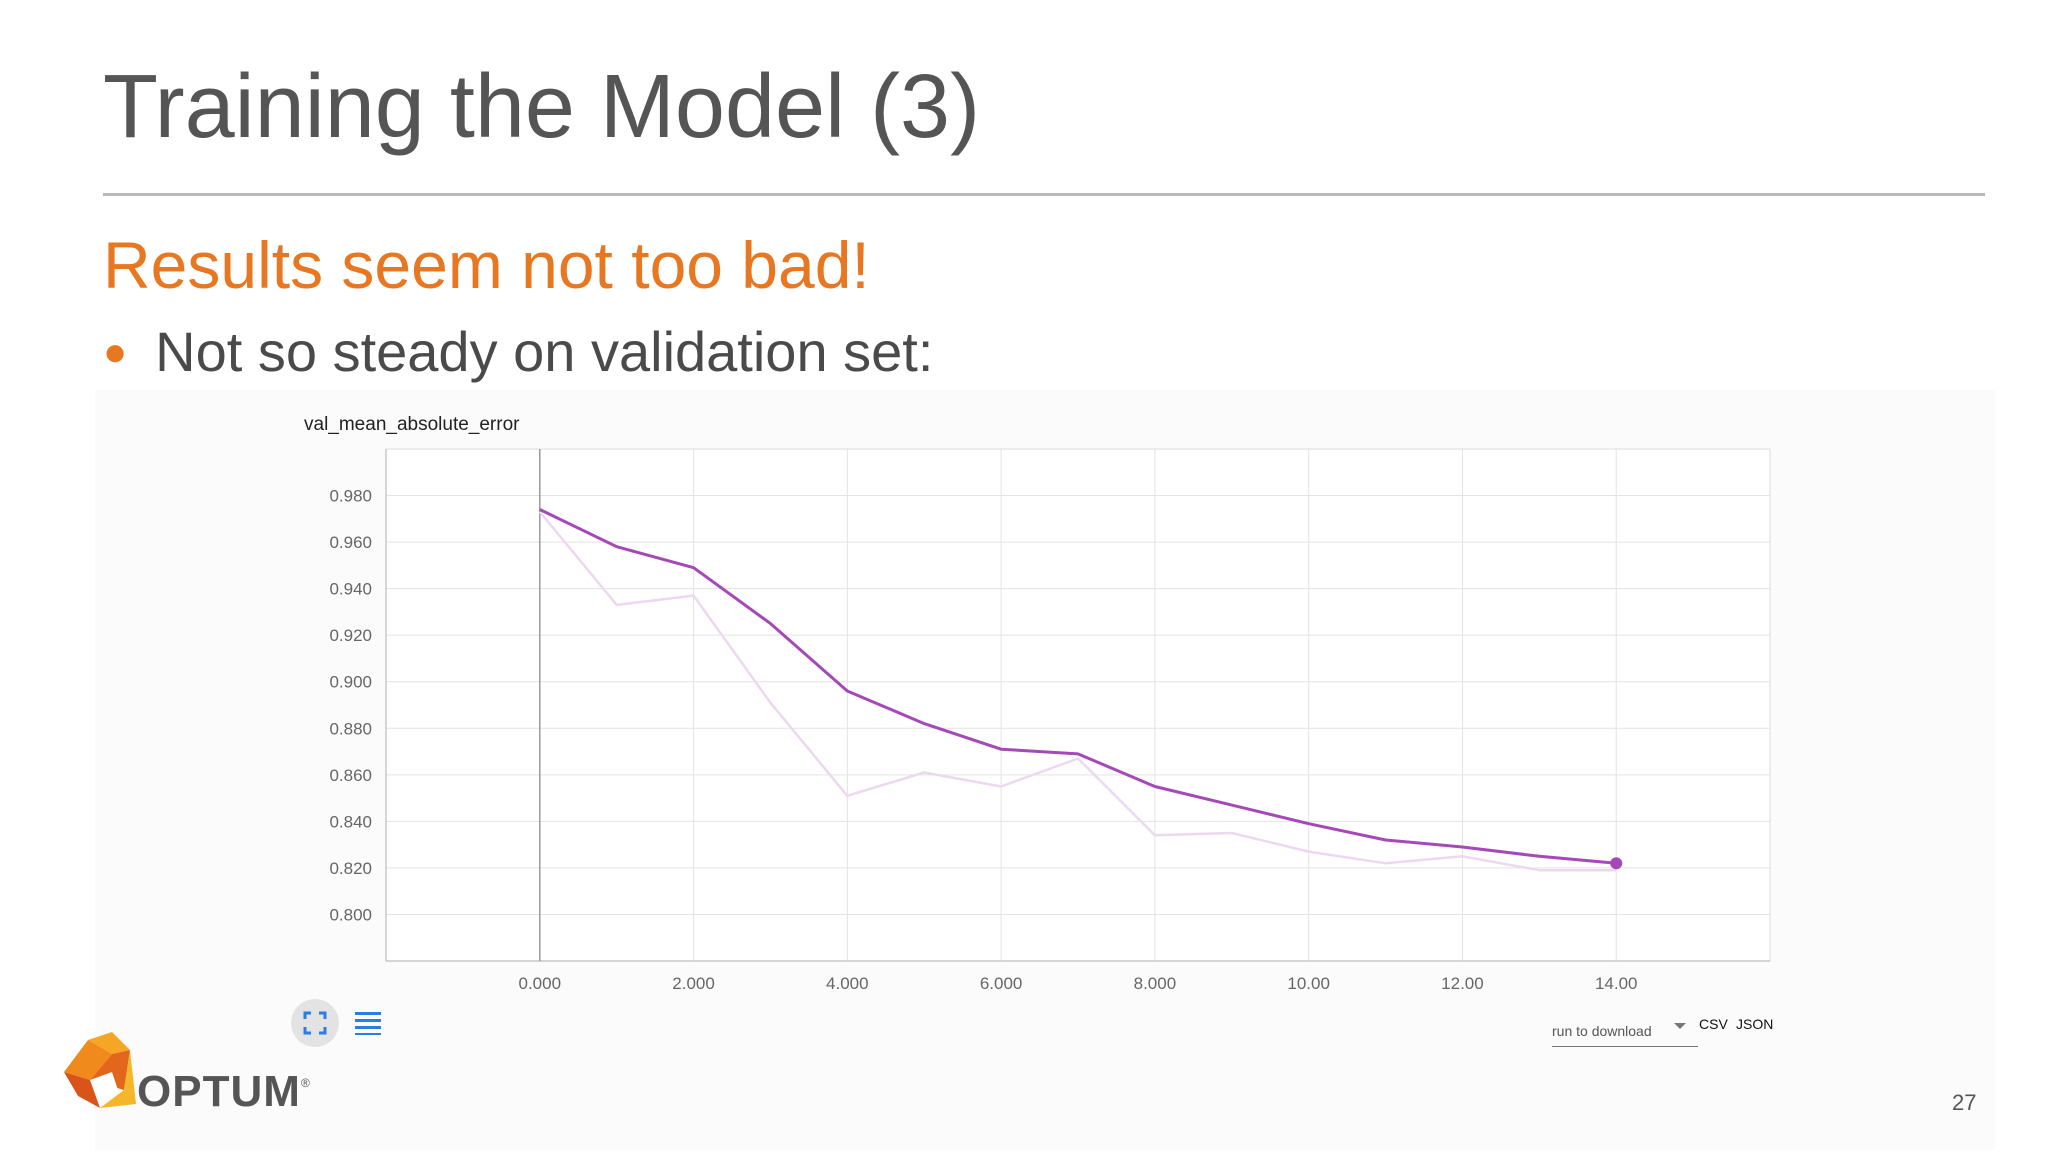 Image resolution: width=2048 pixels, height=1152 pixels. I want to click on x-tick-label: 6.000, so click(1001, 983).